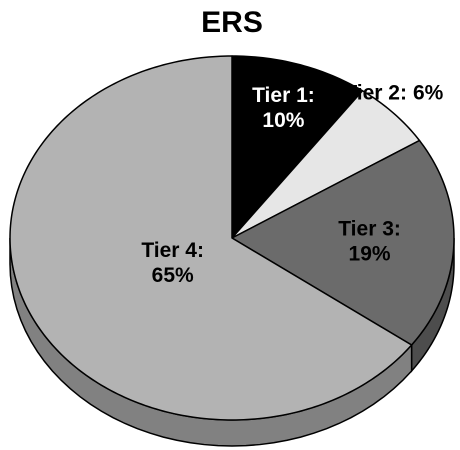 The height and width of the screenshot is (450, 460). What do you see at coordinates (283, 120) in the screenshot?
I see `value-label: 10%` at bounding box center [283, 120].